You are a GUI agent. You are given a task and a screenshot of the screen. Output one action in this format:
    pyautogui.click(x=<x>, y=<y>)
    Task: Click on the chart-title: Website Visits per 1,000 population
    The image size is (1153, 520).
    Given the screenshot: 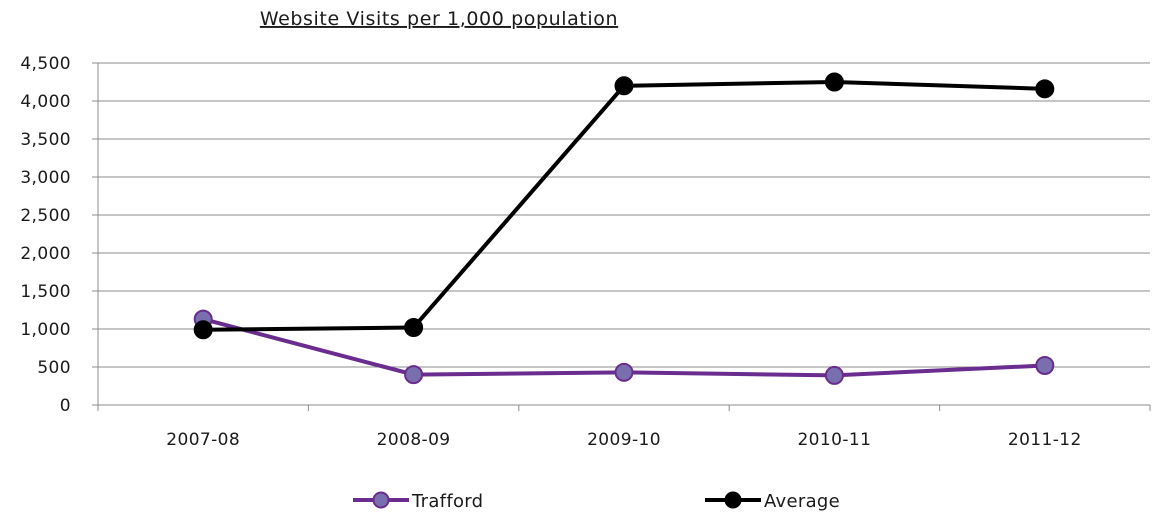 What is the action you would take?
    pyautogui.click(x=439, y=19)
    